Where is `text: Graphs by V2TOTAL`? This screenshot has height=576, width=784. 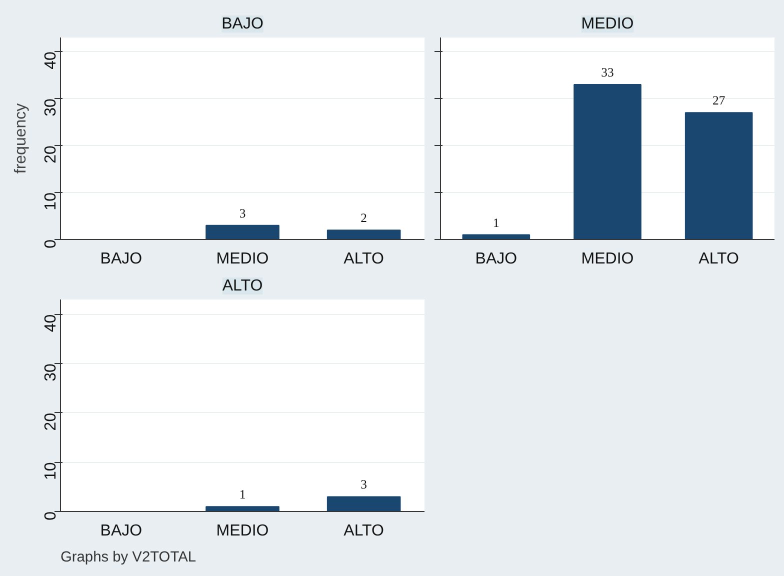
text: Graphs by V2TOTAL is located at coordinates (128, 558).